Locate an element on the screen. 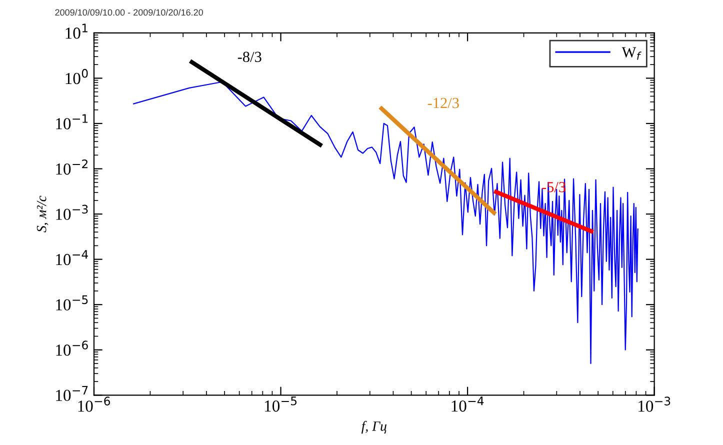 This screenshot has width=723, height=445. y-tick-label: 10$^{−3}$ is located at coordinates (72, 212).